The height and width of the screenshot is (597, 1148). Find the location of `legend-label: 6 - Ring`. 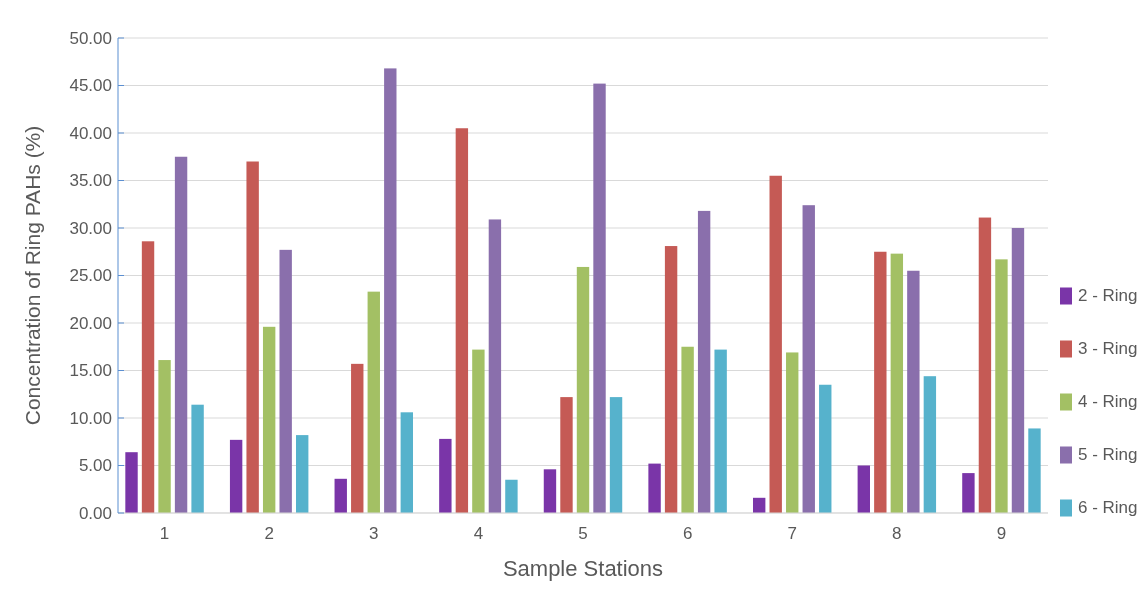

legend-label: 6 - Ring is located at coordinates (1108, 508).